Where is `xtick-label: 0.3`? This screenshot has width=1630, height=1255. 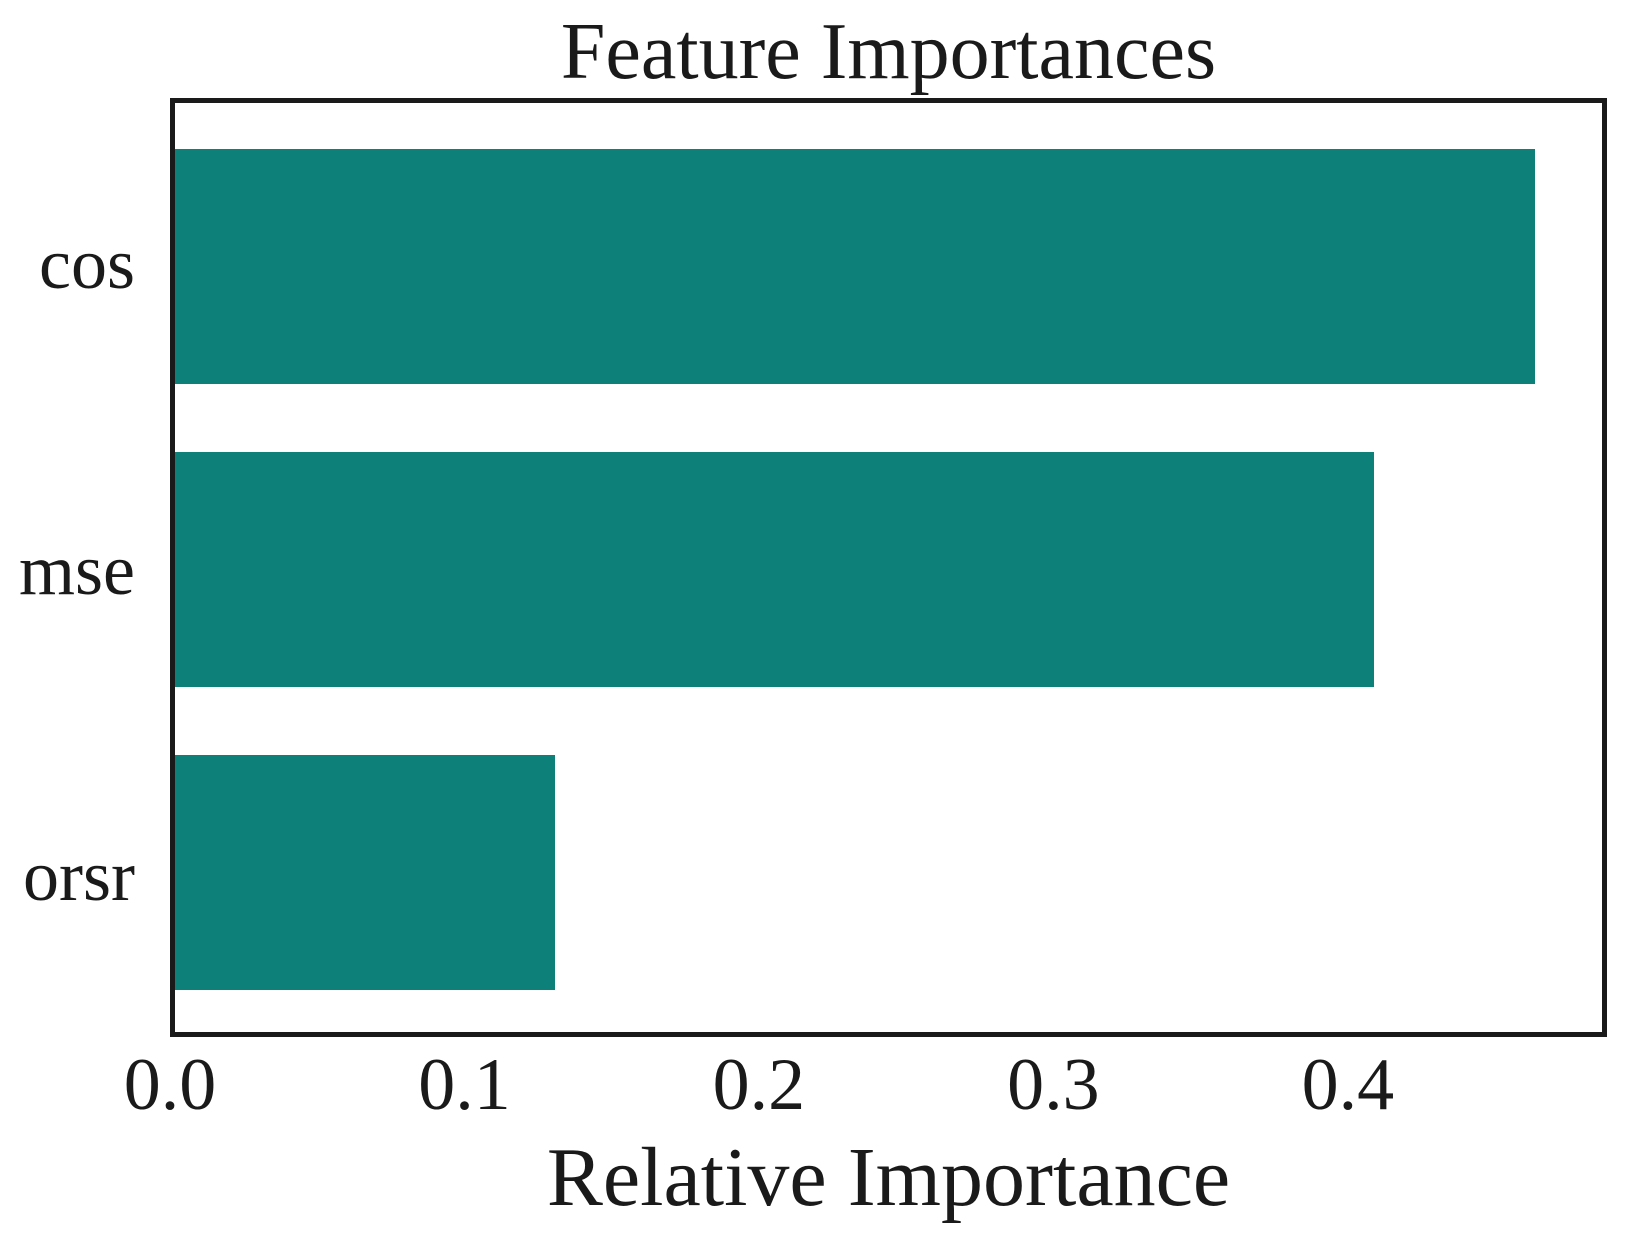
xtick-label: 0.3 is located at coordinates (1053, 1085).